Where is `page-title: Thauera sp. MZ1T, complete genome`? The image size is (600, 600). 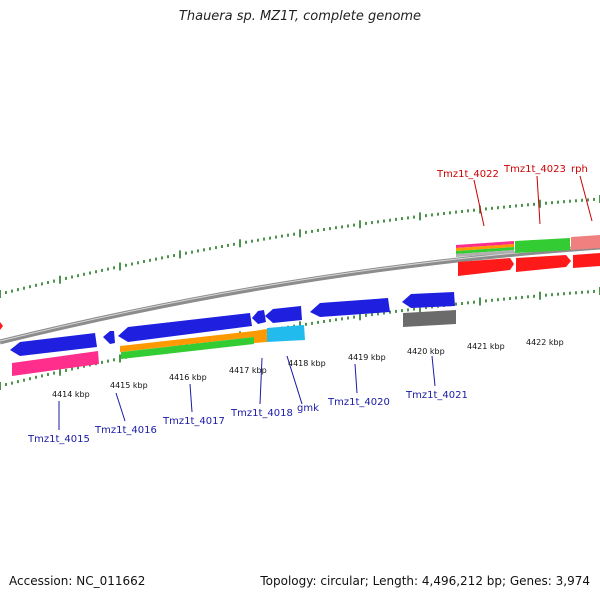 page-title: Thauera sp. MZ1T, complete genome is located at coordinates (300, 16).